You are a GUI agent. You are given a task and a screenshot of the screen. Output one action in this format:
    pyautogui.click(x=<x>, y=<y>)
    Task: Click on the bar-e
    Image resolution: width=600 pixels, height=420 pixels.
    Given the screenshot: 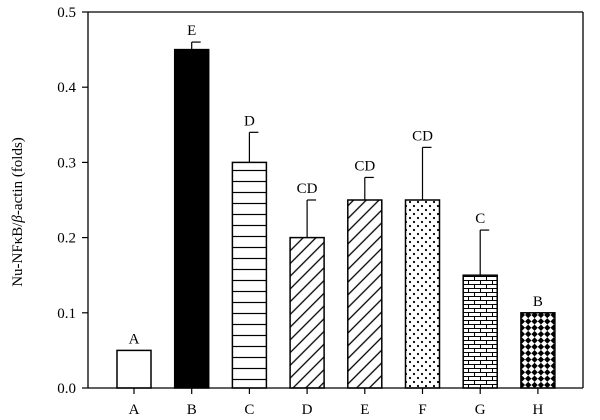 What is the action you would take?
    pyautogui.click(x=365, y=294)
    